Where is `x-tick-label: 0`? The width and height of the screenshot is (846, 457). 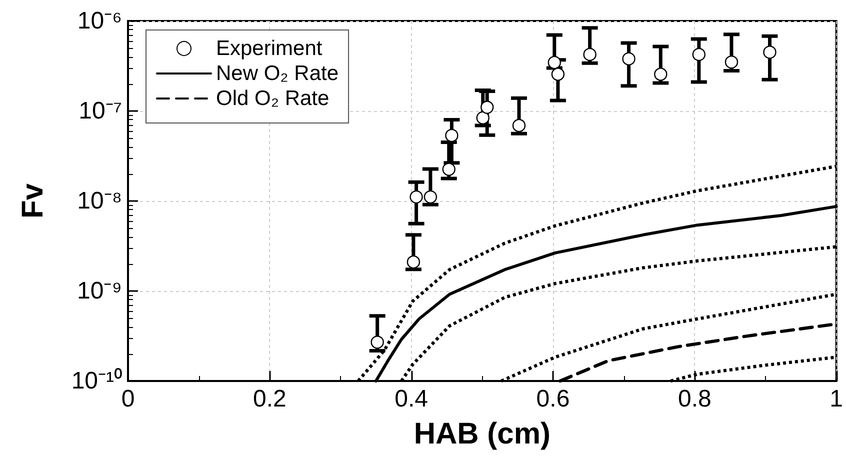 x-tick-label: 0 is located at coordinates (128, 399).